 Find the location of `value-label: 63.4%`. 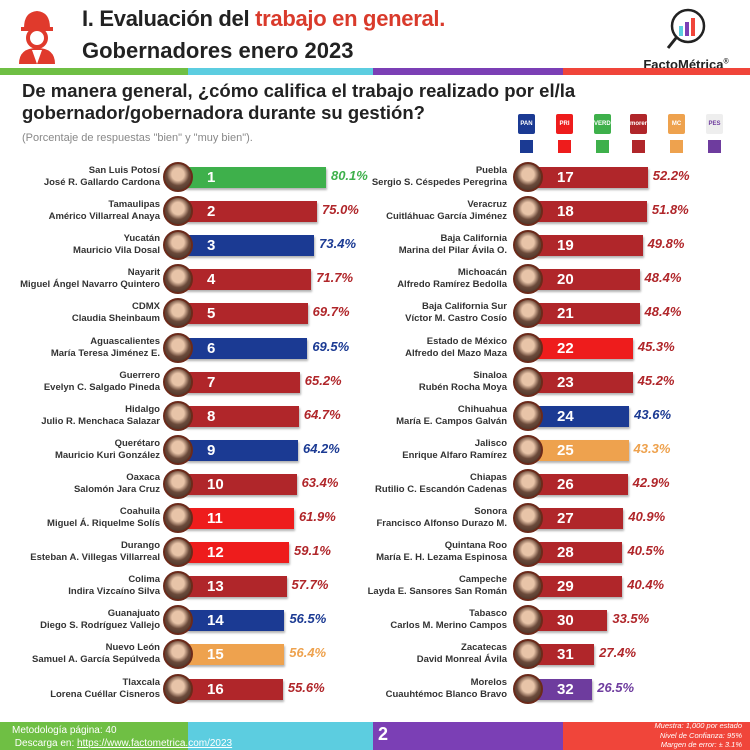

value-label: 63.4% is located at coordinates (320, 482).